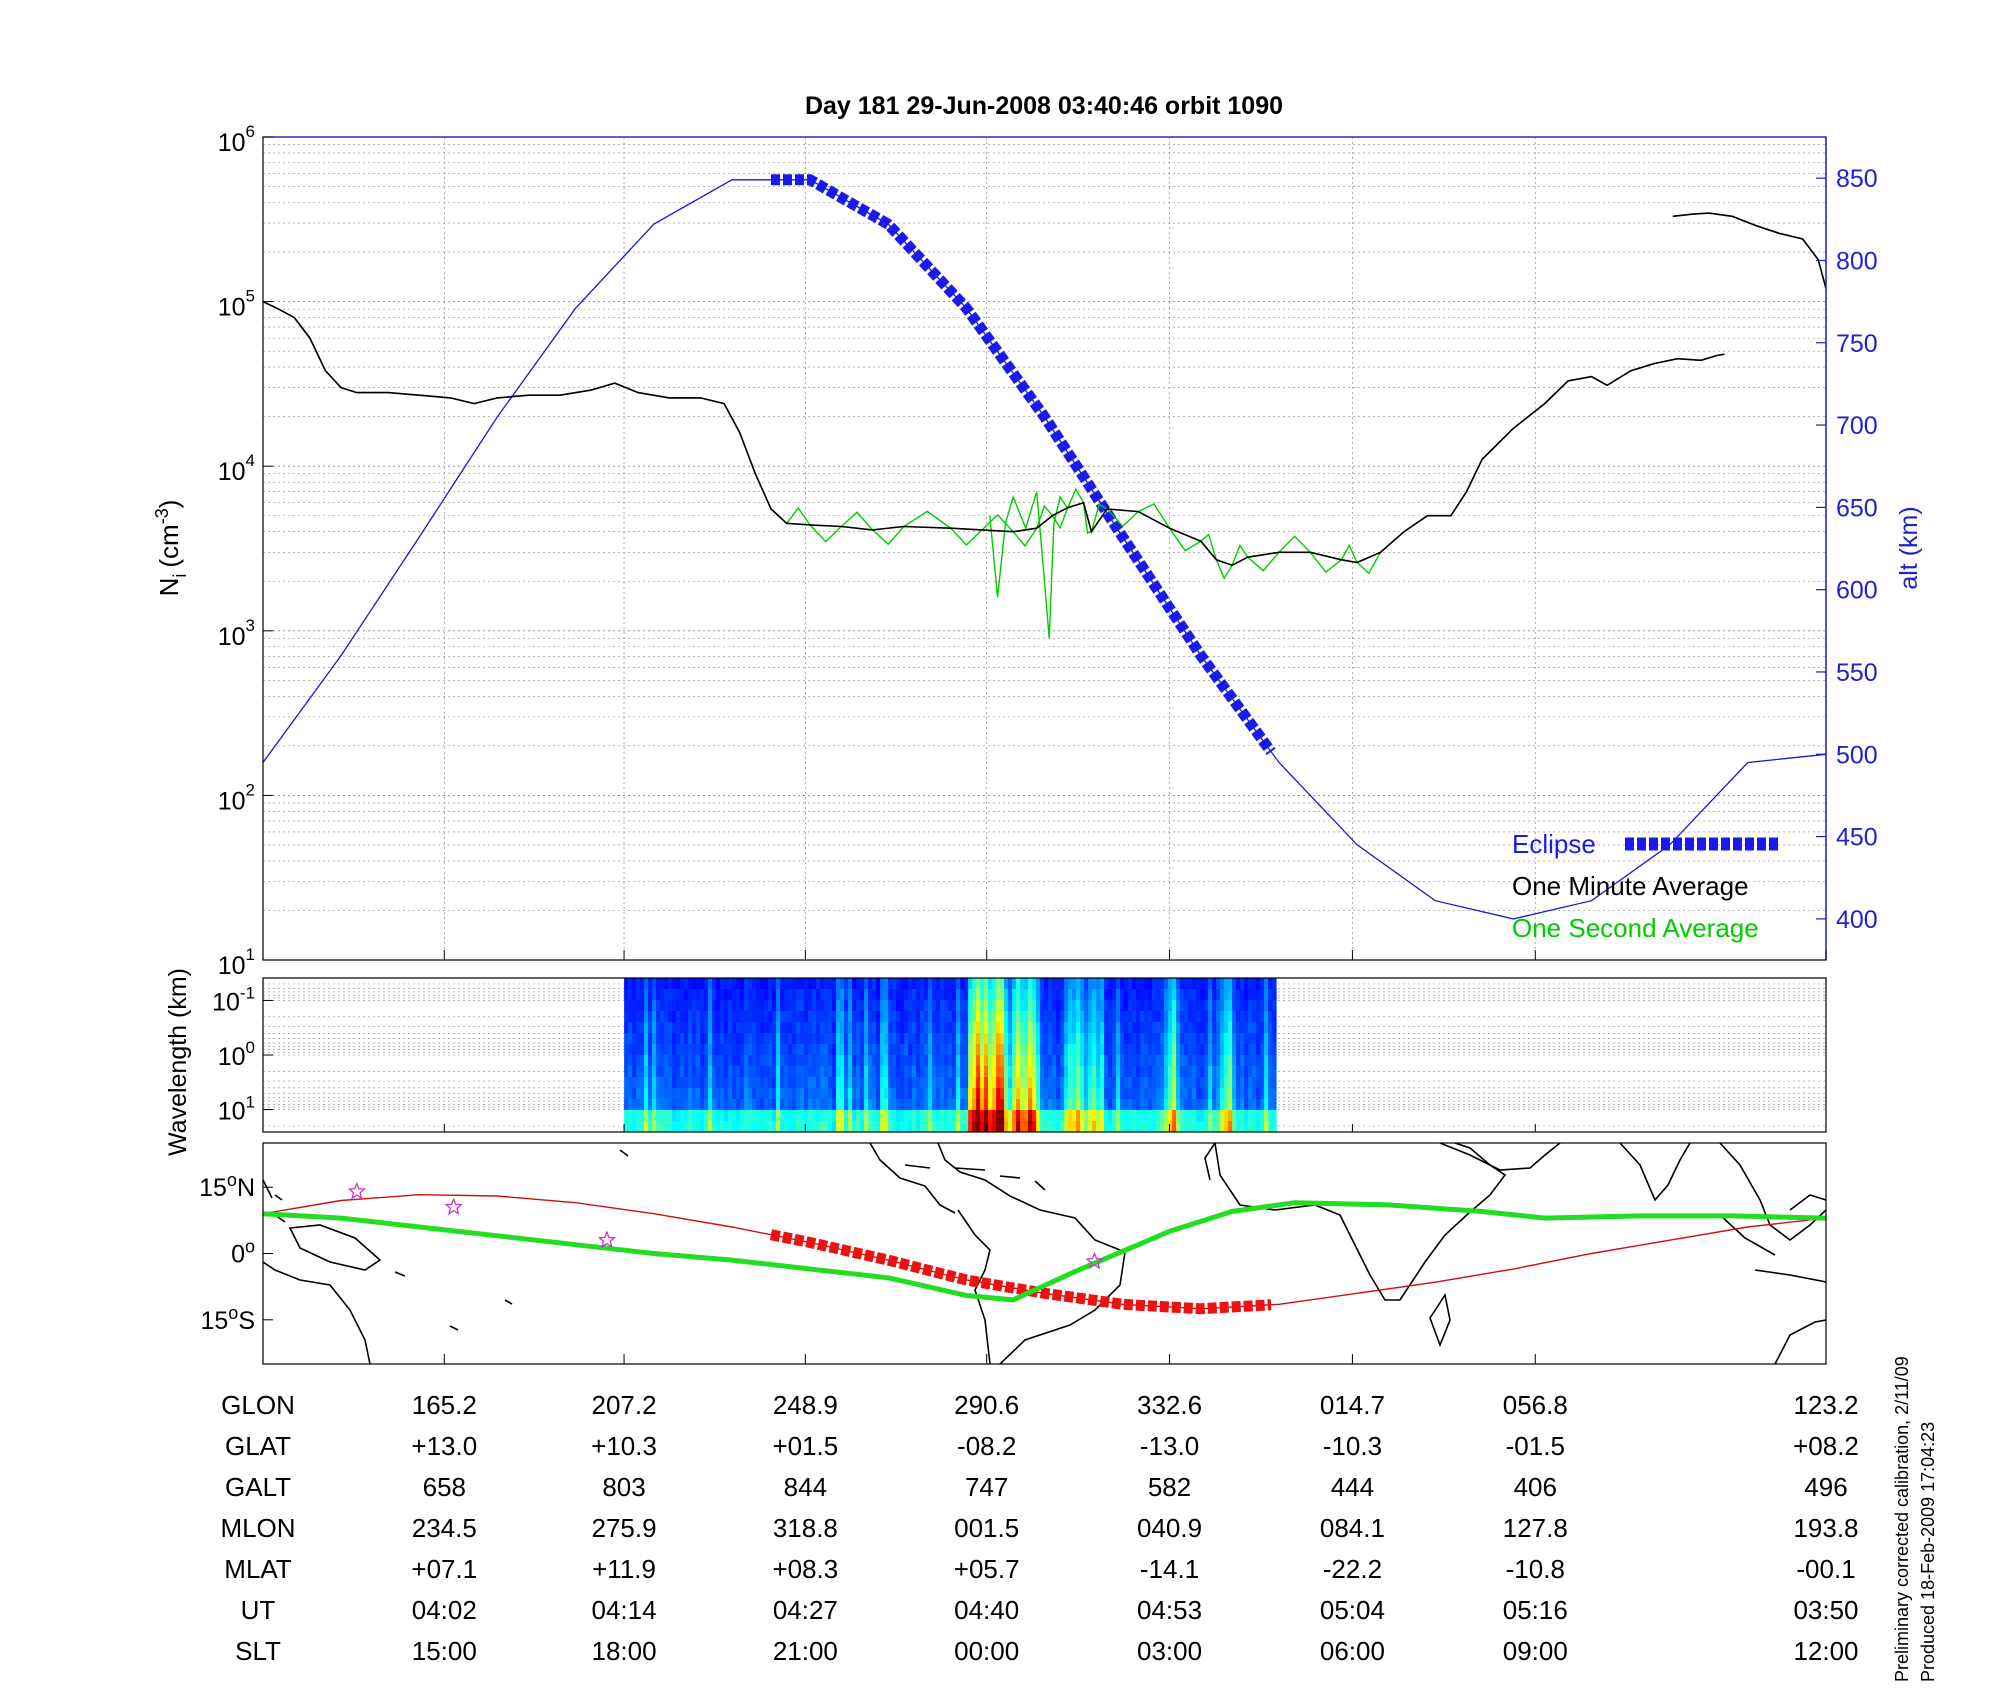 Image resolution: width=2000 pixels, height=1700 pixels. Describe the element at coordinates (236, 962) in the screenshot. I see `density-y-tick-label: 101` at that location.